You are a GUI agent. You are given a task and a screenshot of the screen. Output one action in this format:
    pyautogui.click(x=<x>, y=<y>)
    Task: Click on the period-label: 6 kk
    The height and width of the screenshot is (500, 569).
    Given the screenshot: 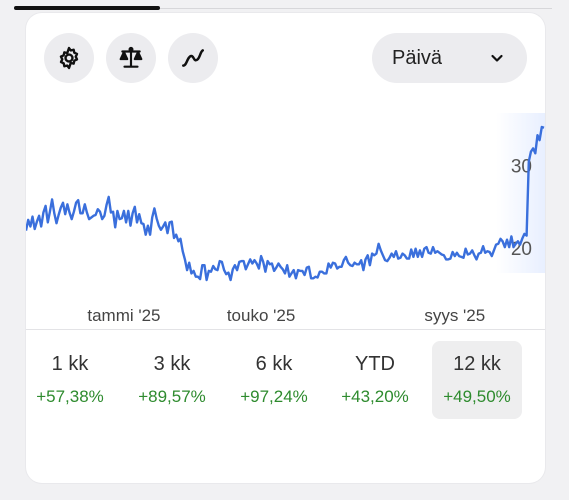 What is the action you would take?
    pyautogui.click(x=274, y=364)
    